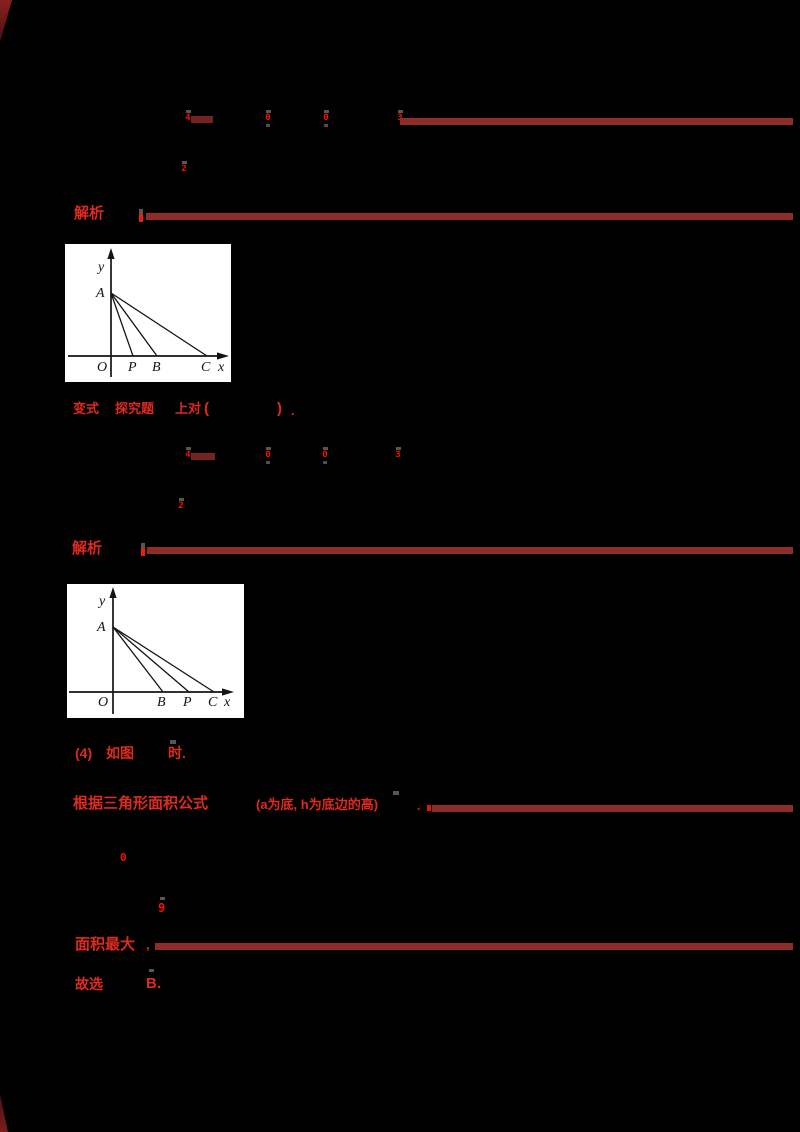 This screenshot has height=1132, width=800. What do you see at coordinates (105, 944) in the screenshot?
I see `conclusion-text: 面积最大` at bounding box center [105, 944].